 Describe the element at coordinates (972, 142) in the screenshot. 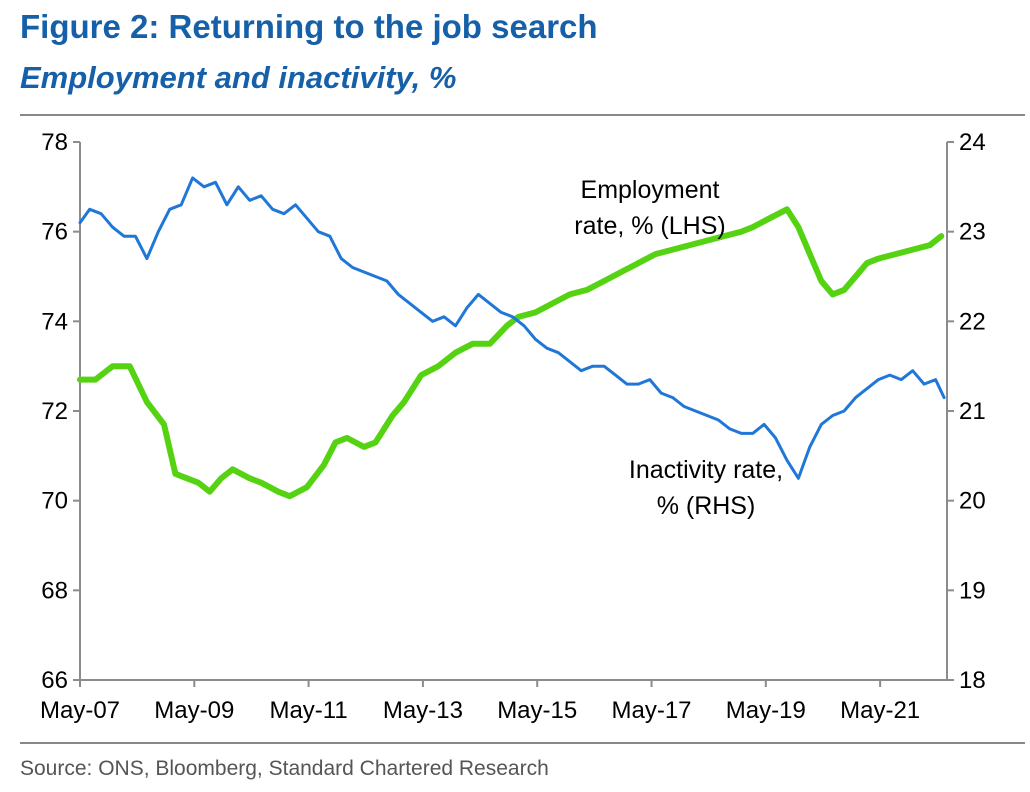

I see `right-tick-label: 24` at that location.